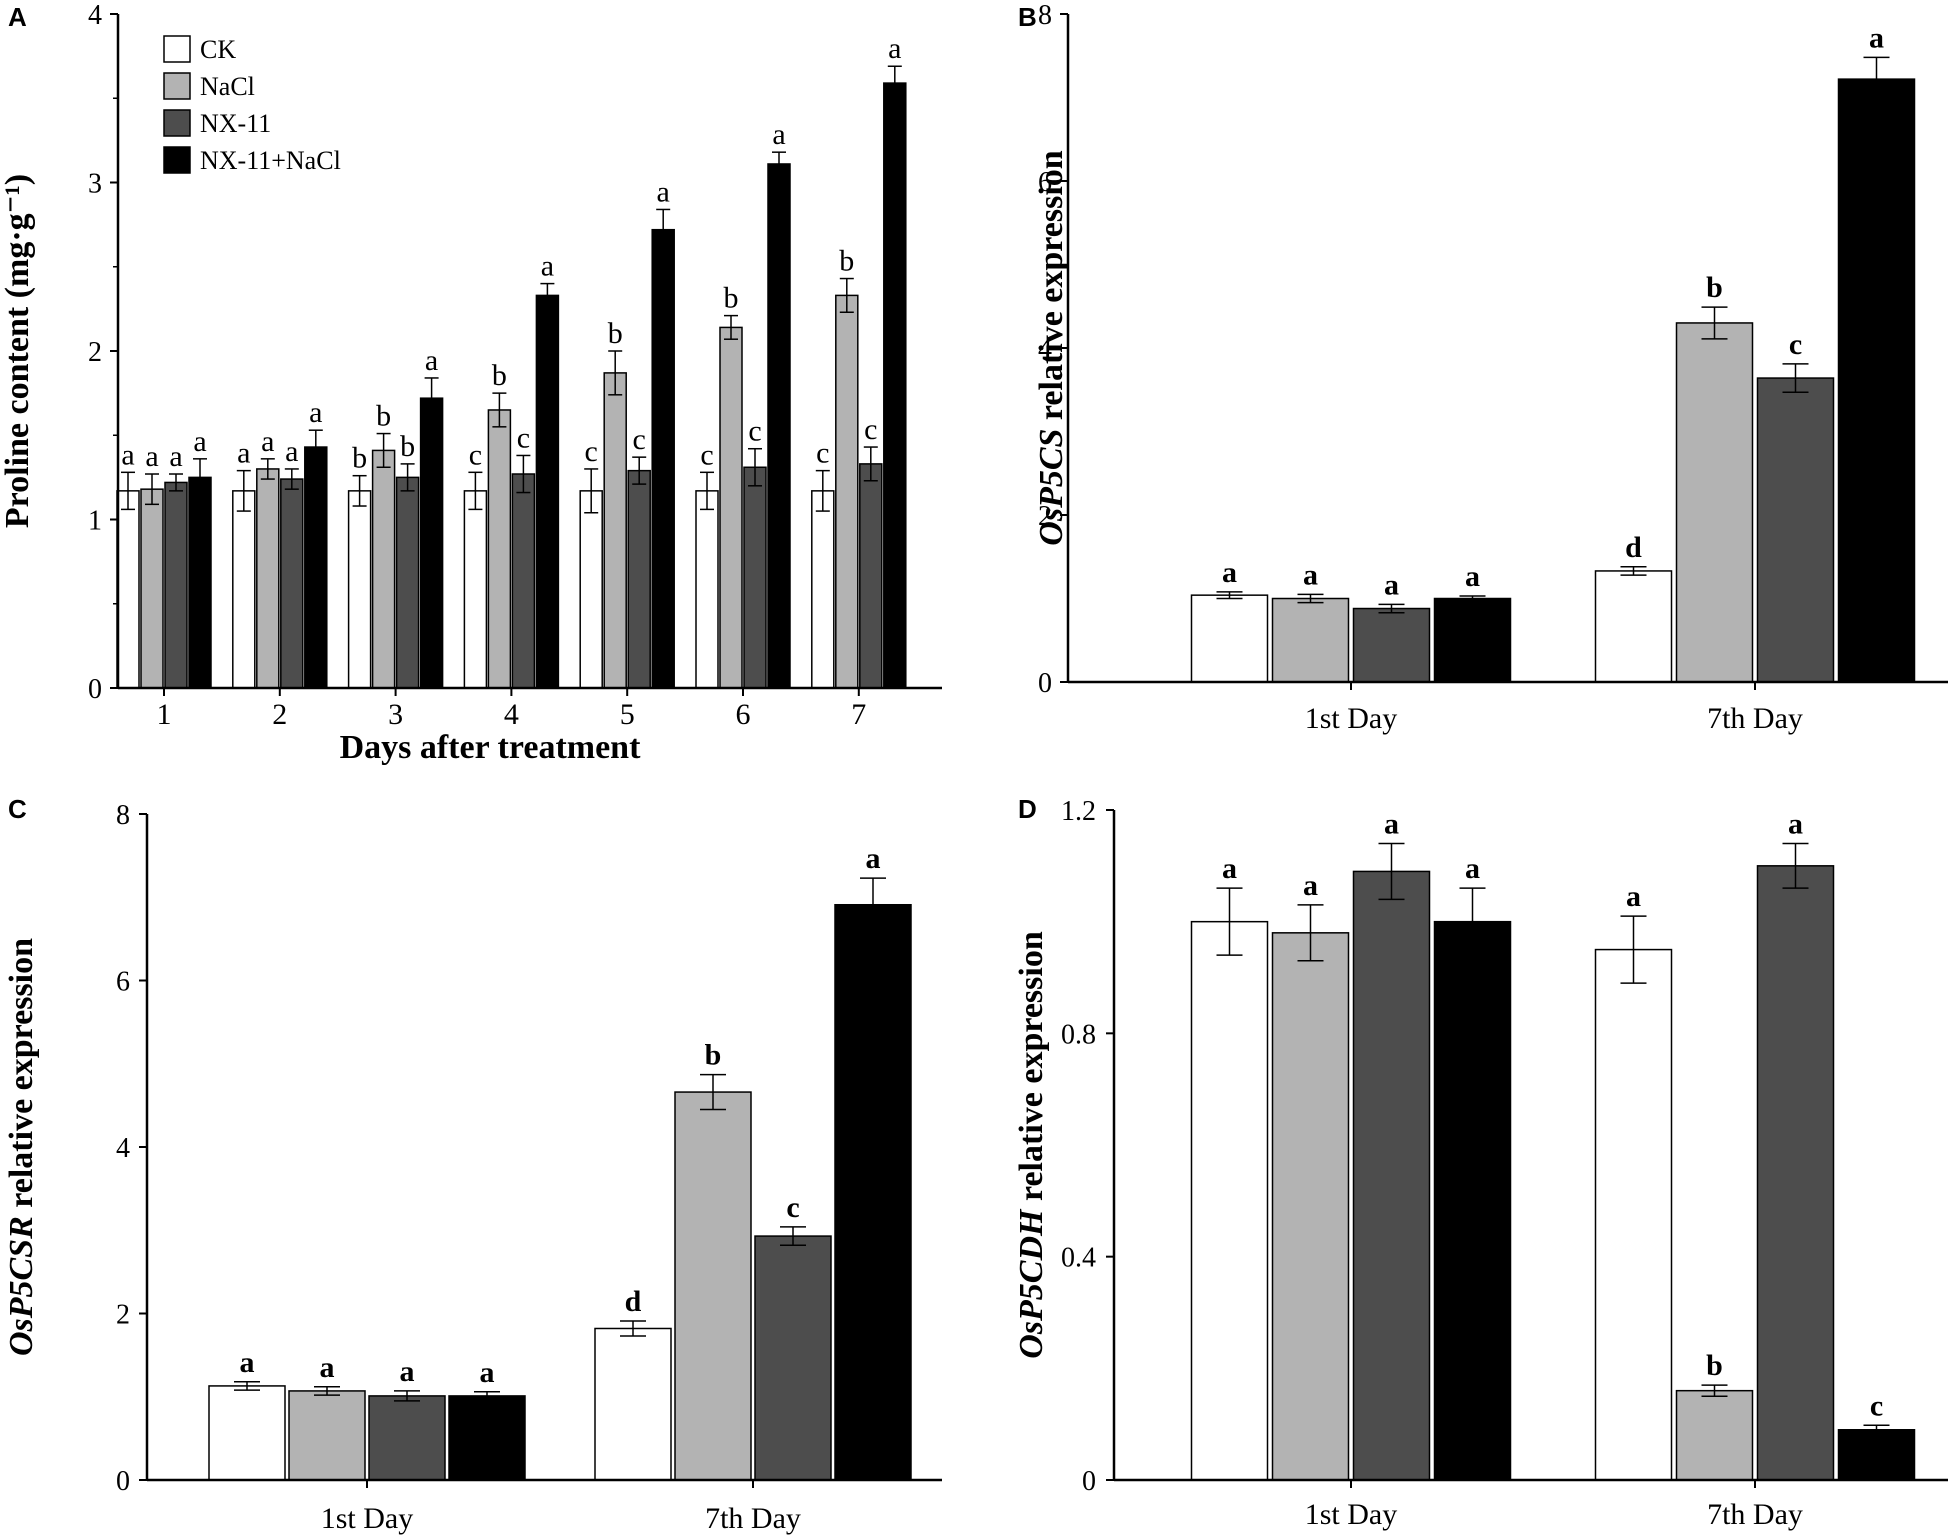 Image resolution: width=1950 pixels, height=1535 pixels. What do you see at coordinates (1078, 1034) in the screenshot?
I see `y-tick-label: 0.8` at bounding box center [1078, 1034].